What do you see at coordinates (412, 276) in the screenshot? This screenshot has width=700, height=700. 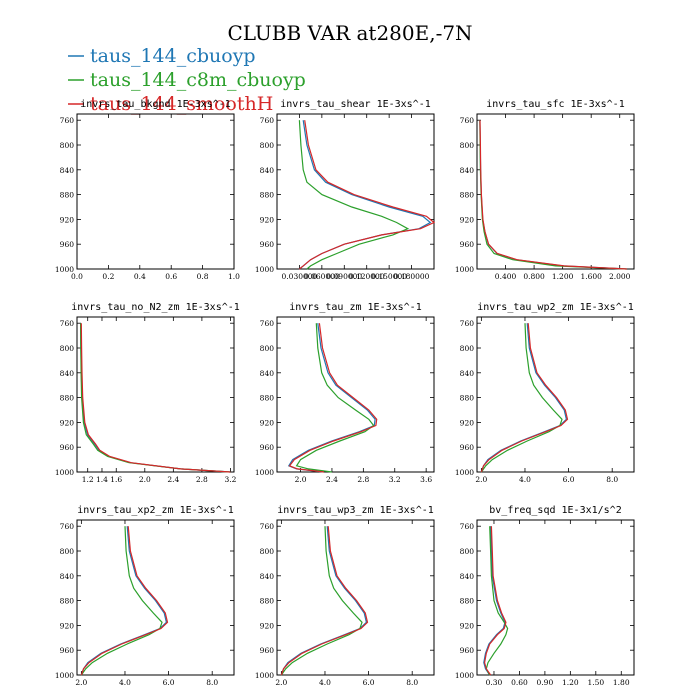 I see `x-tick-label: 0.180000` at bounding box center [412, 276].